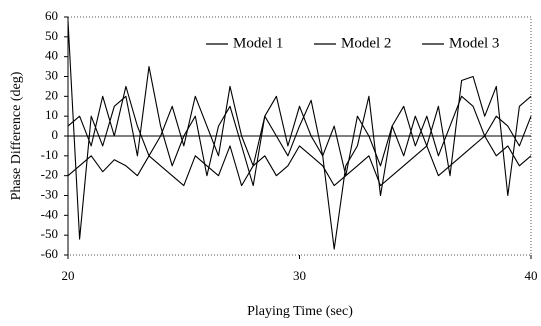  I want to click on legend-label: Model 2, so click(366, 43).